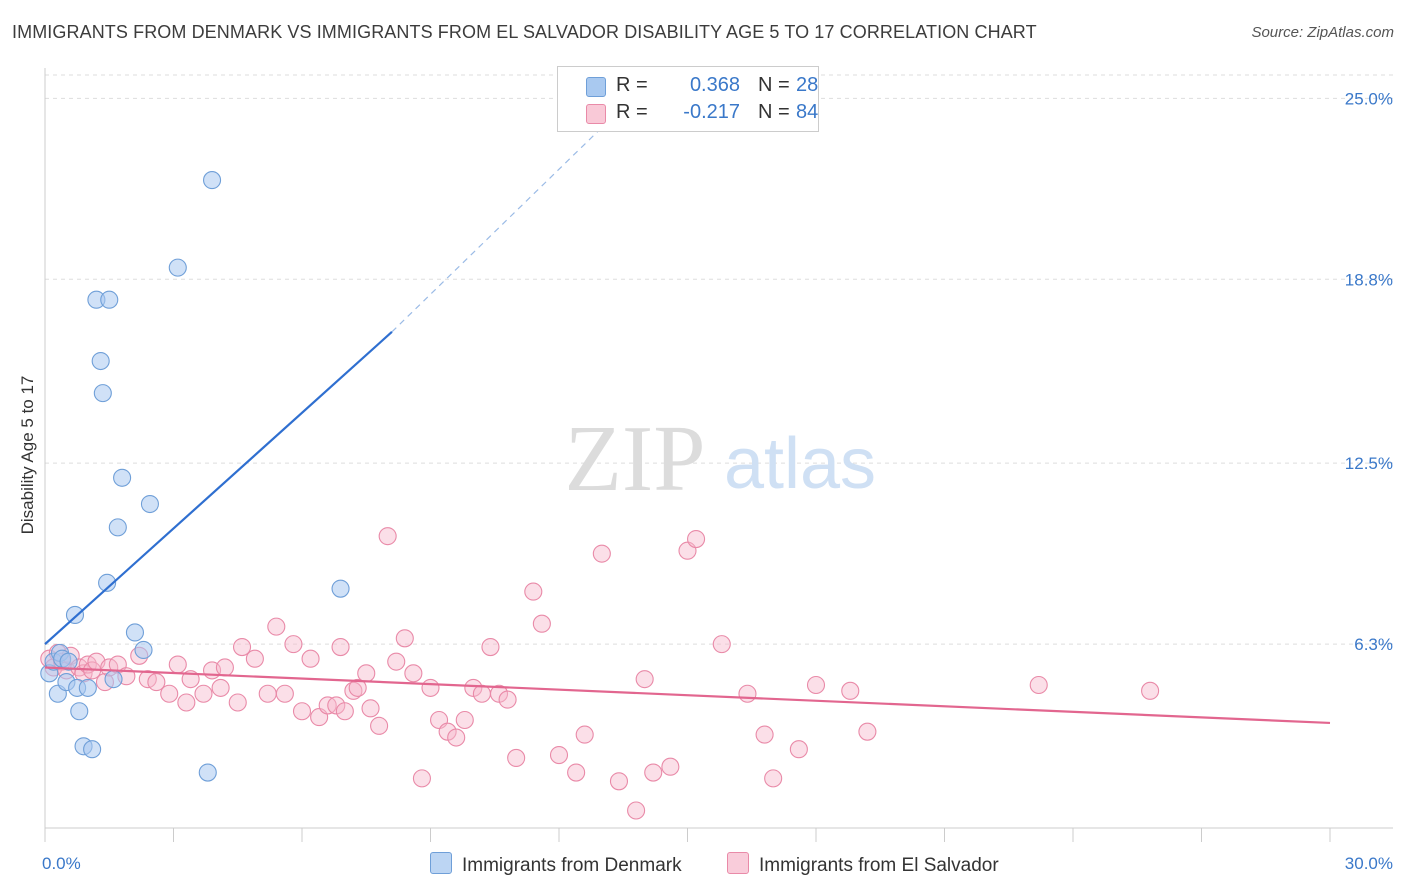 The image size is (1406, 892). Describe the element at coordinates (721, 459) in the screenshot. I see `watermark: ZIP atlas` at that location.